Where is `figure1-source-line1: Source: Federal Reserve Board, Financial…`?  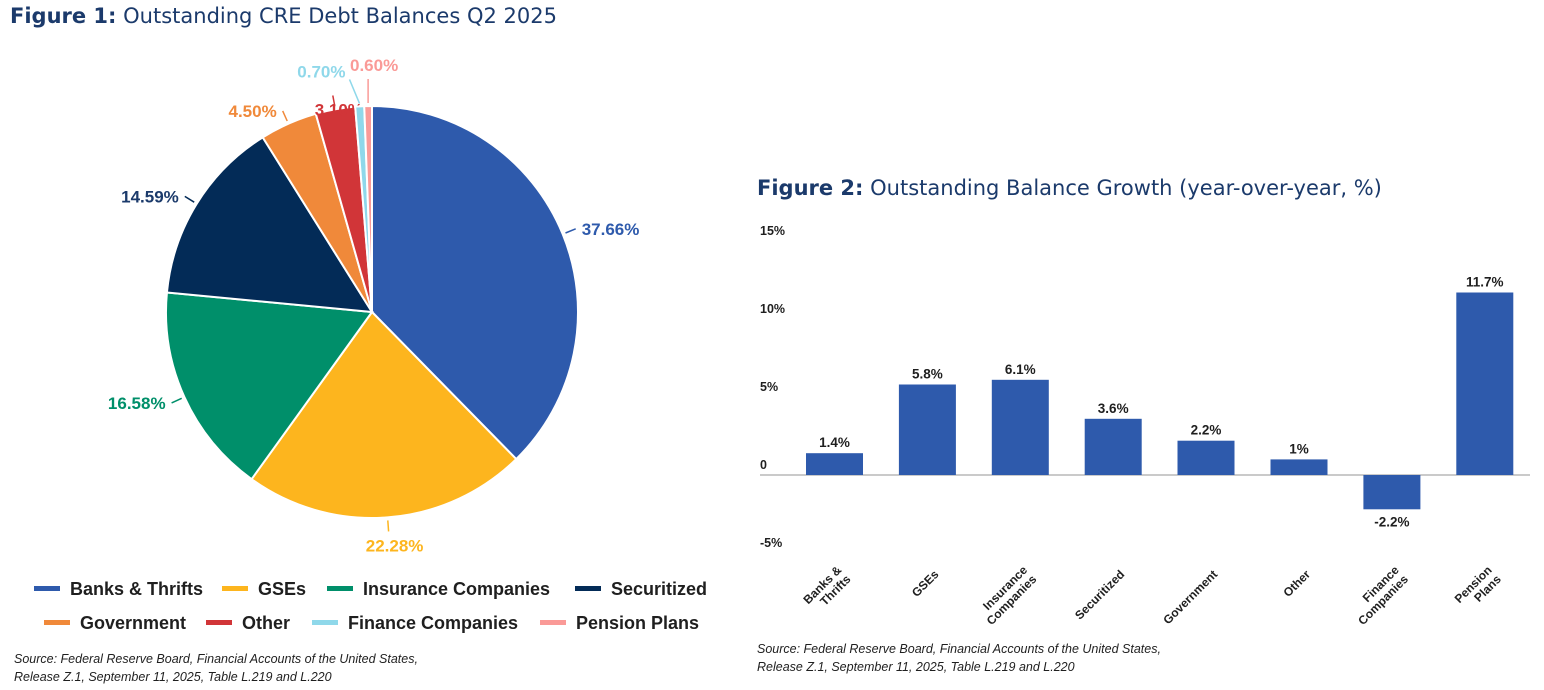
figure1-source-line1: Source: Federal Reserve Board, Financial… is located at coordinates (216, 659).